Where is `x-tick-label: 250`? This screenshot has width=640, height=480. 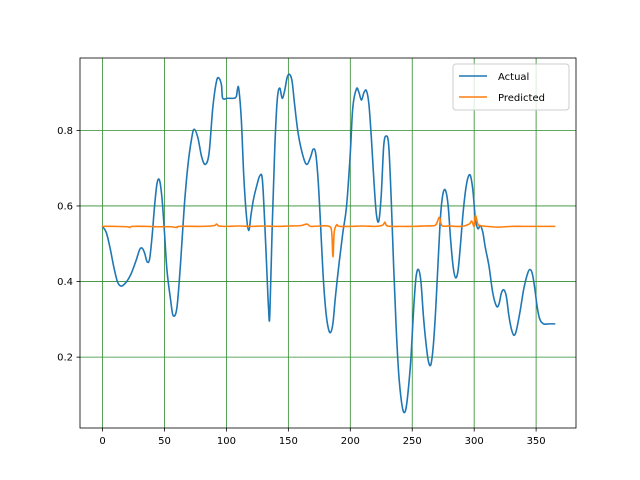
x-tick-label: 250 is located at coordinates (412, 441).